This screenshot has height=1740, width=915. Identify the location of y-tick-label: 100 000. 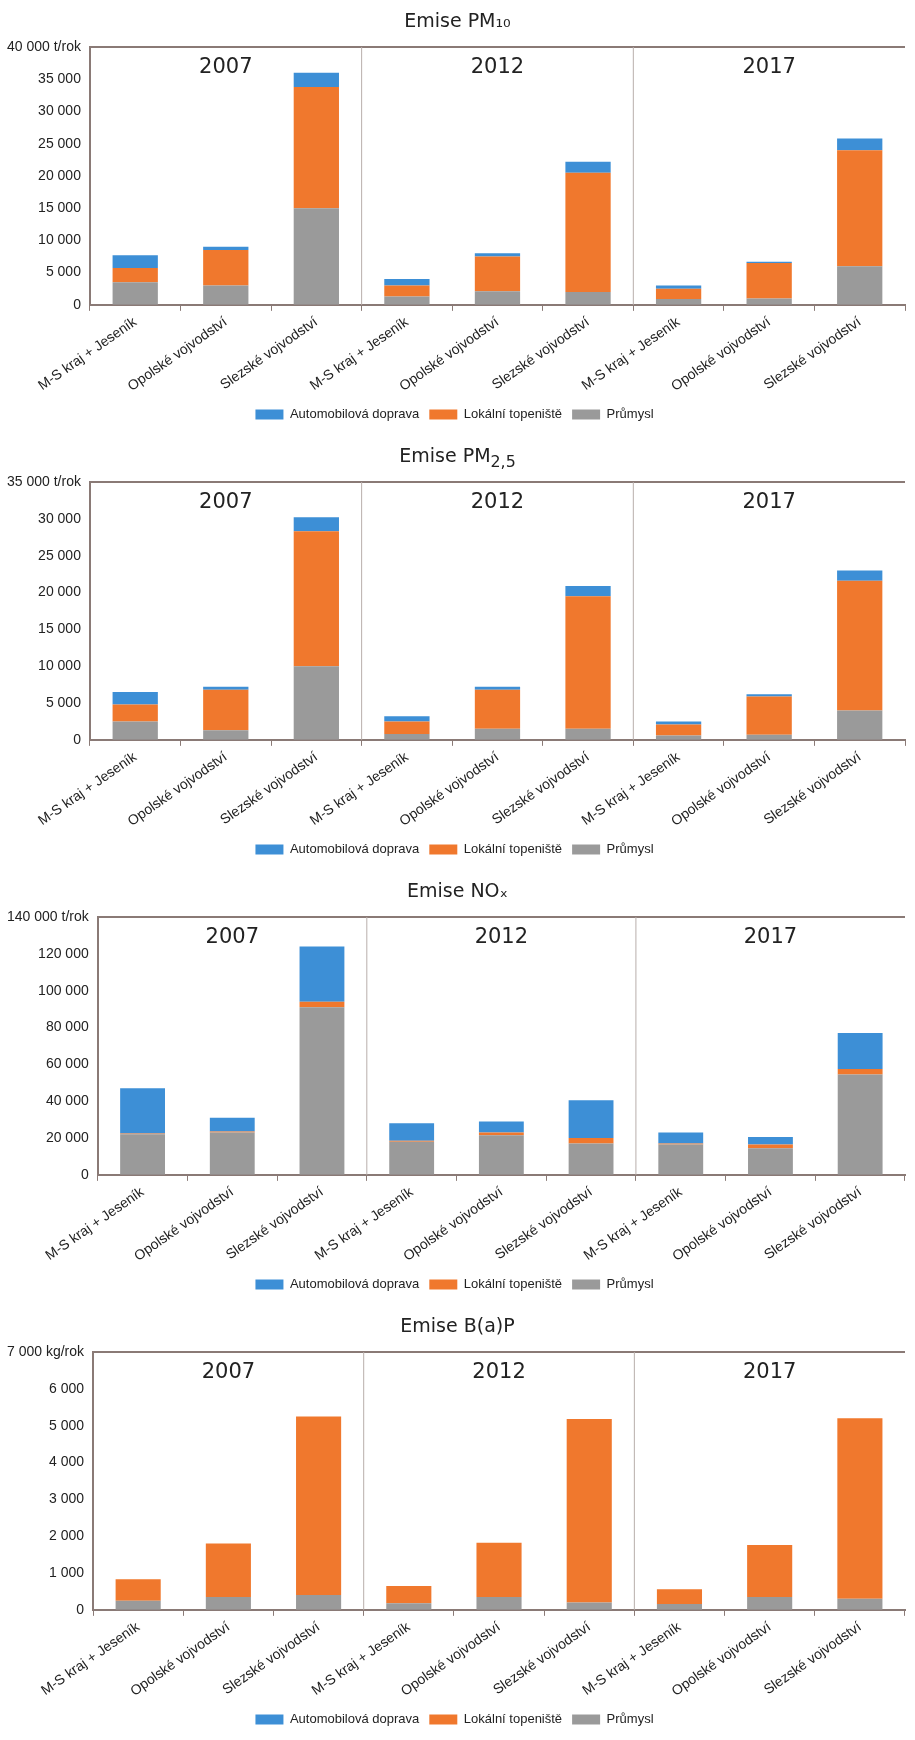
(63, 989).